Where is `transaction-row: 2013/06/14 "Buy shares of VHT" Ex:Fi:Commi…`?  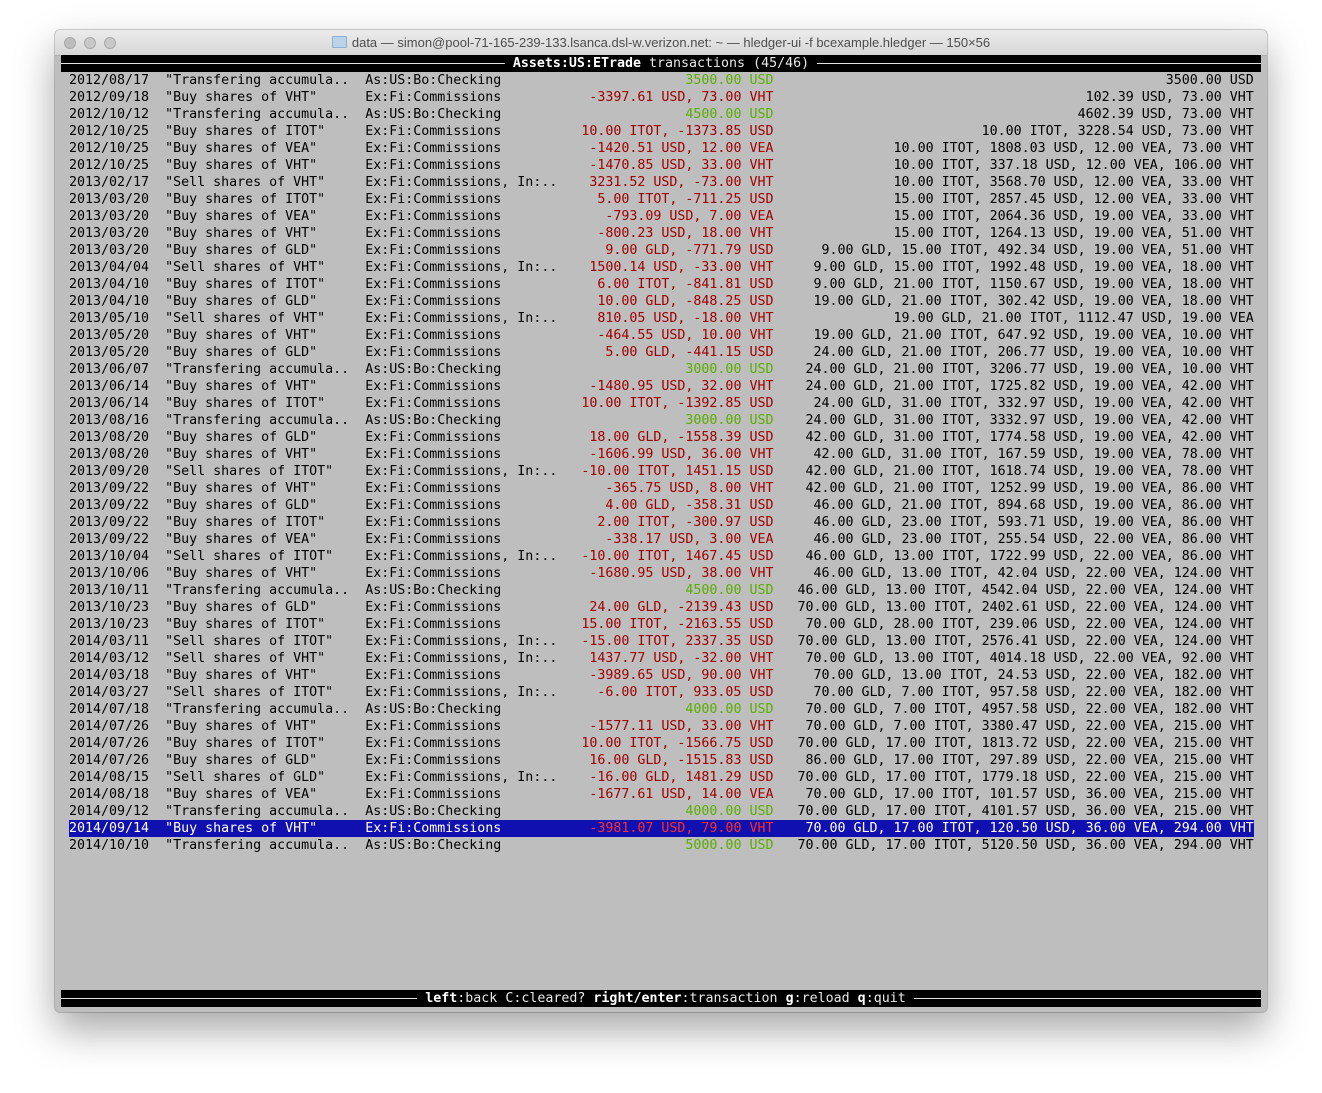
transaction-row: 2013/06/14 "Buy shares of VHT" Ex:Fi:Commi… is located at coordinates (661, 386).